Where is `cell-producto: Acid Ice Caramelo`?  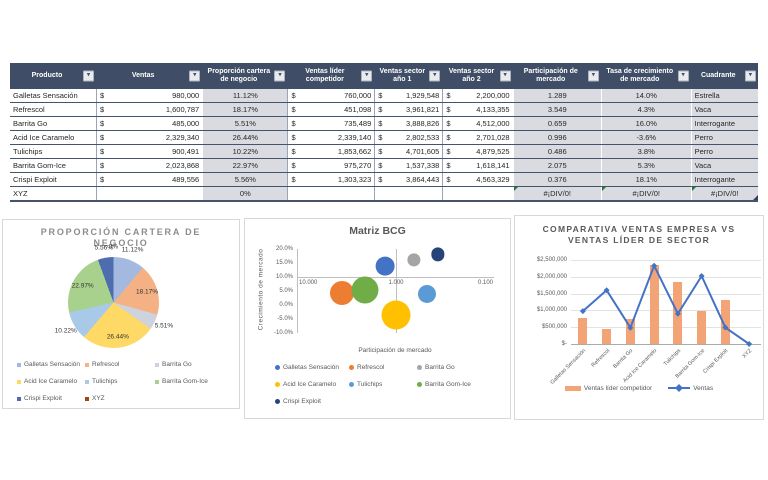 cell-producto: Acid Ice Caramelo is located at coordinates (53, 137).